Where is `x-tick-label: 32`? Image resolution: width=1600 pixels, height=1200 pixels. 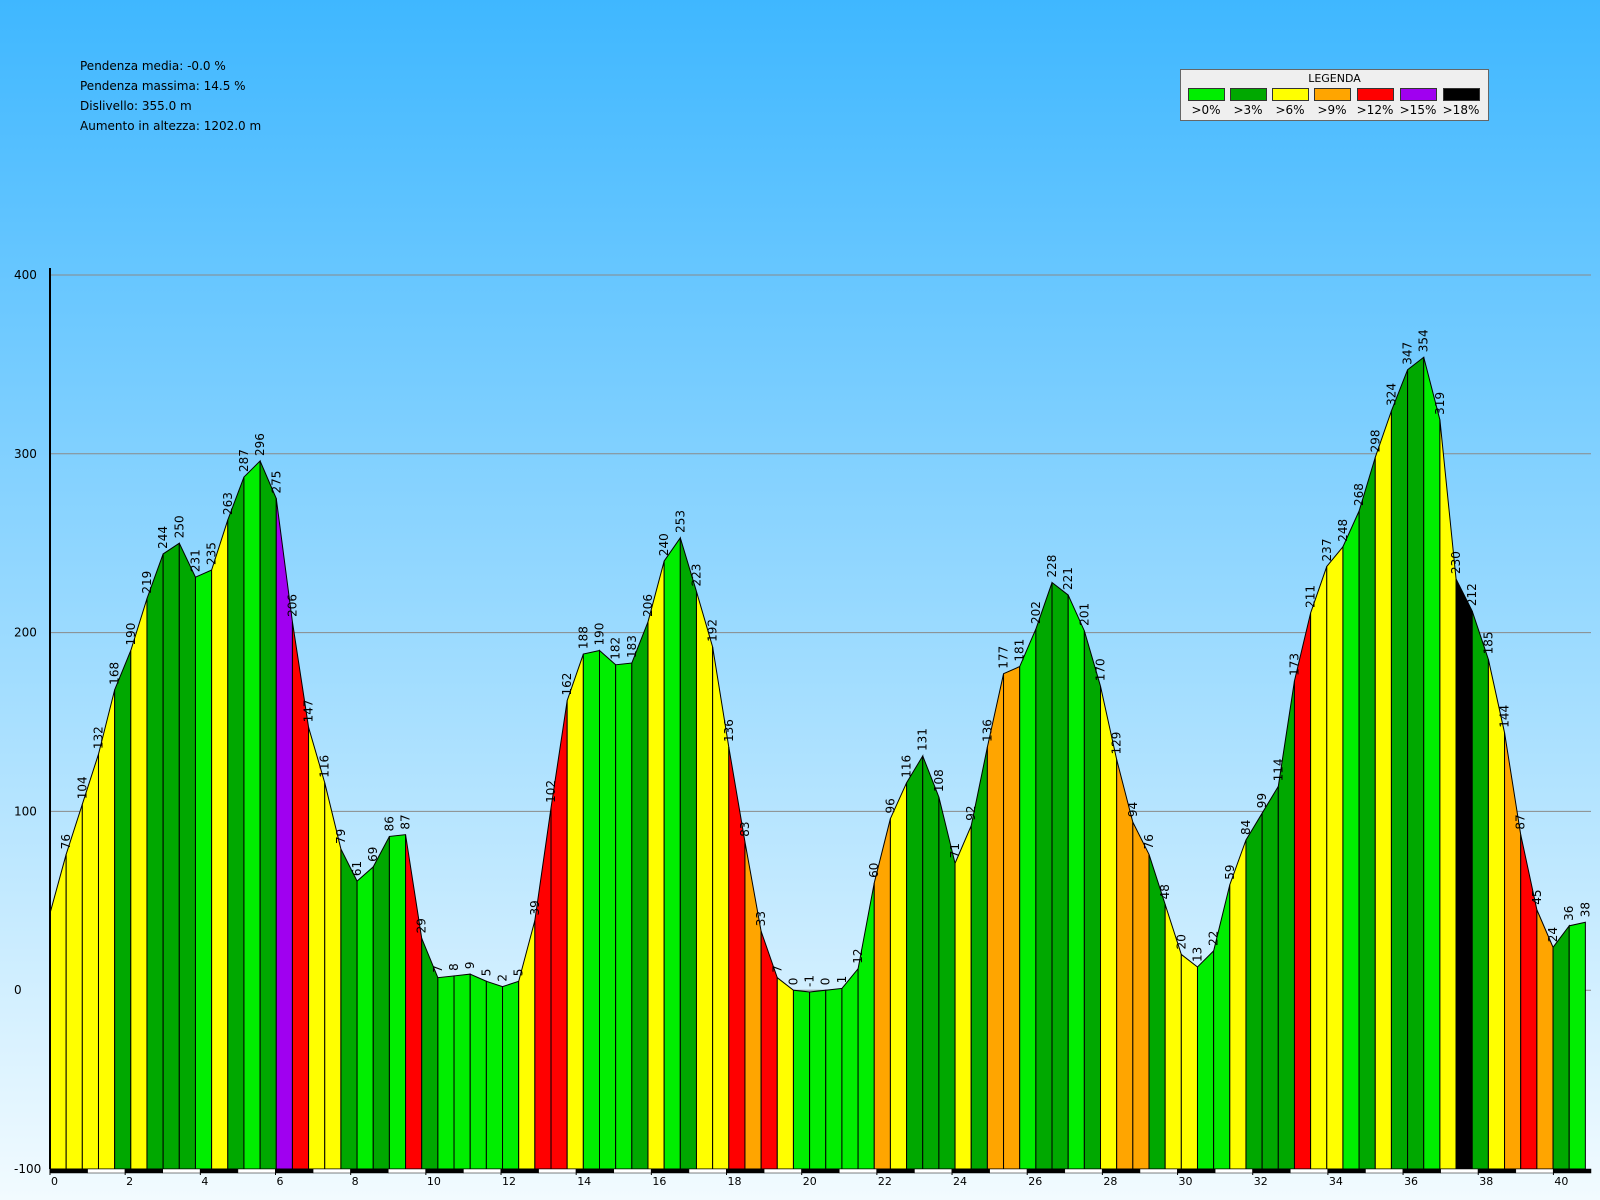 x-tick-label: 32 is located at coordinates (1261, 1181).